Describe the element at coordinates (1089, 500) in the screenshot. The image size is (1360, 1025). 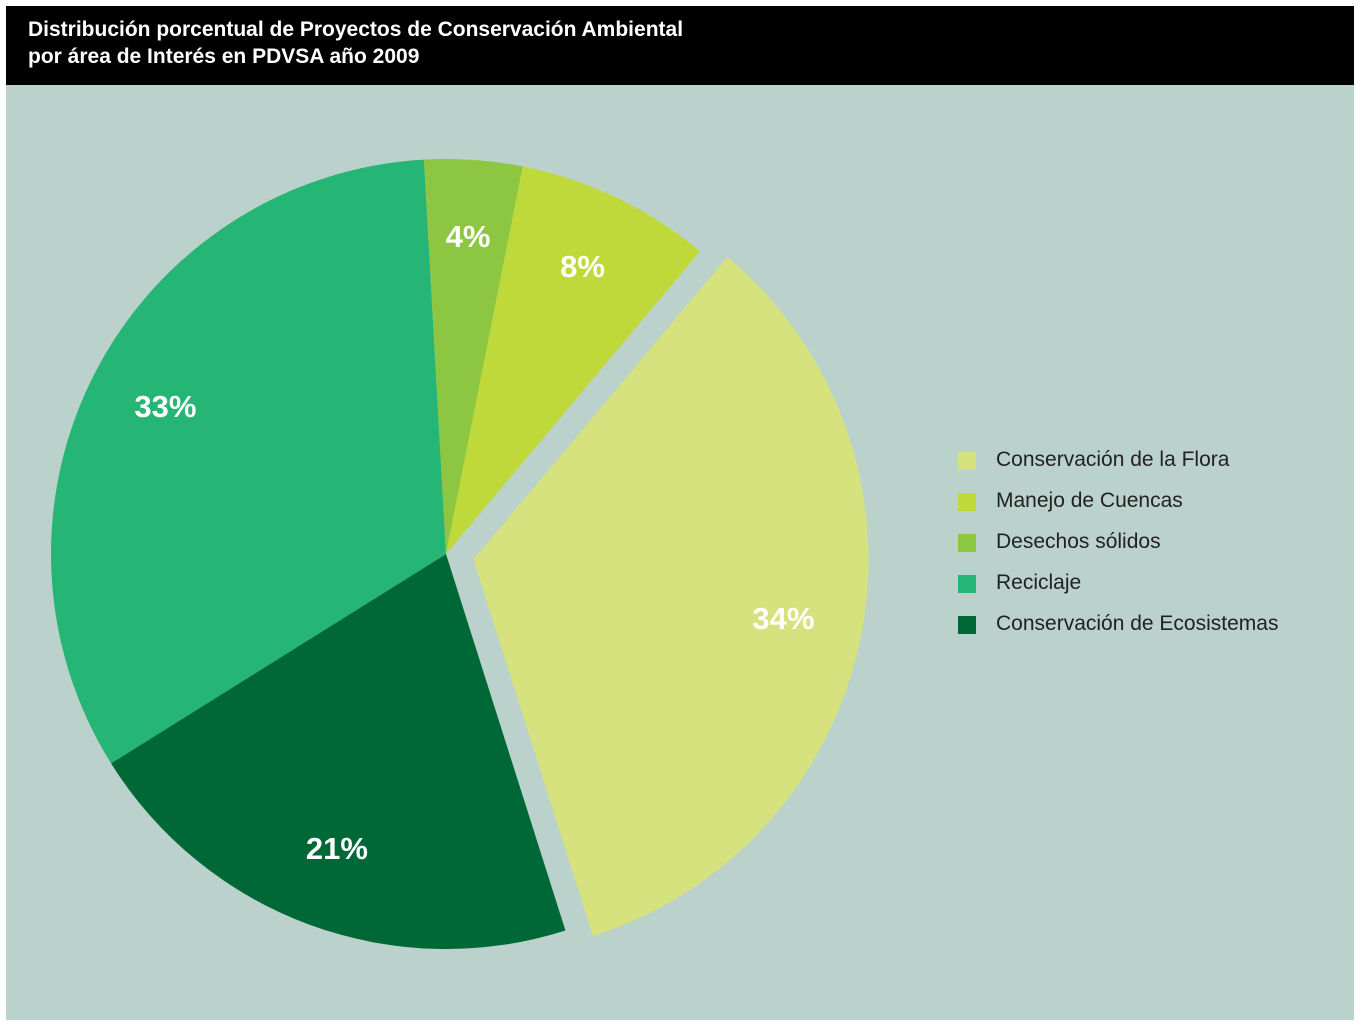
I see `legend-label-1: Manejo de Cuencas` at that location.